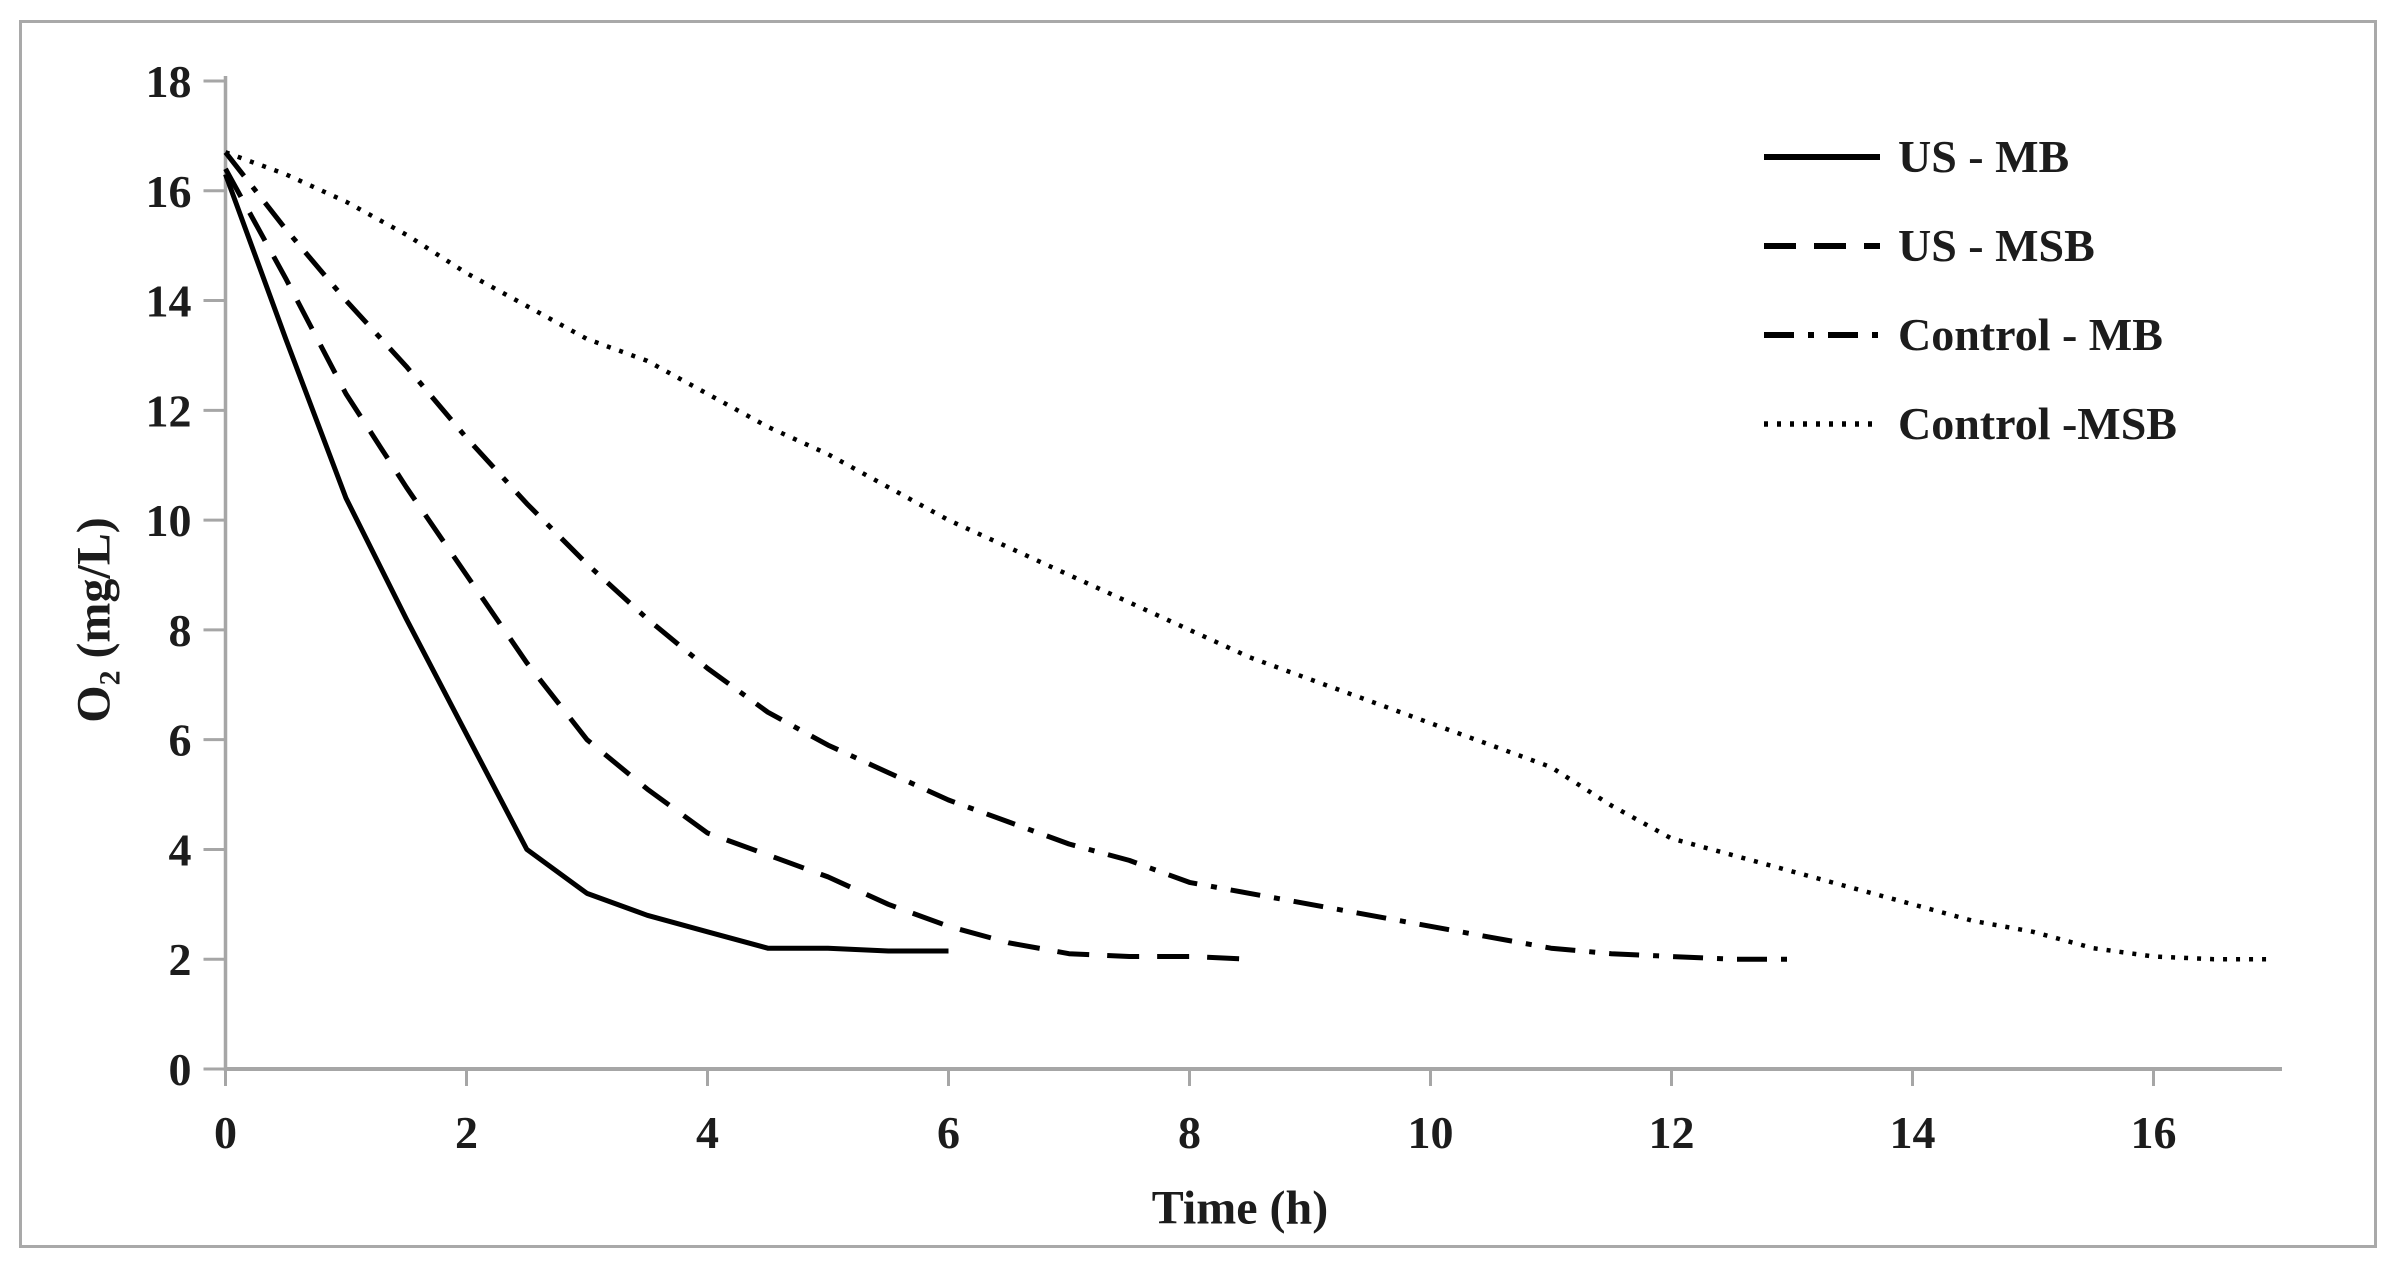 Image resolution: width=2400 pixels, height=1270 pixels. I want to click on legend-item-dashed: US - MSB, so click(1969, 245).